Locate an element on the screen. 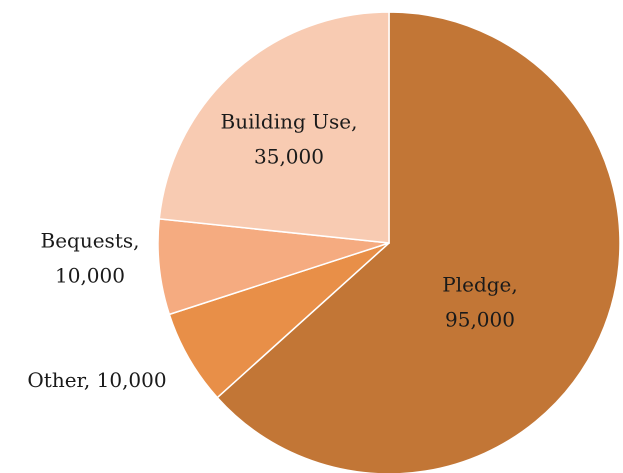  label-pledge: Pledge, 95,000 is located at coordinates (480, 302).